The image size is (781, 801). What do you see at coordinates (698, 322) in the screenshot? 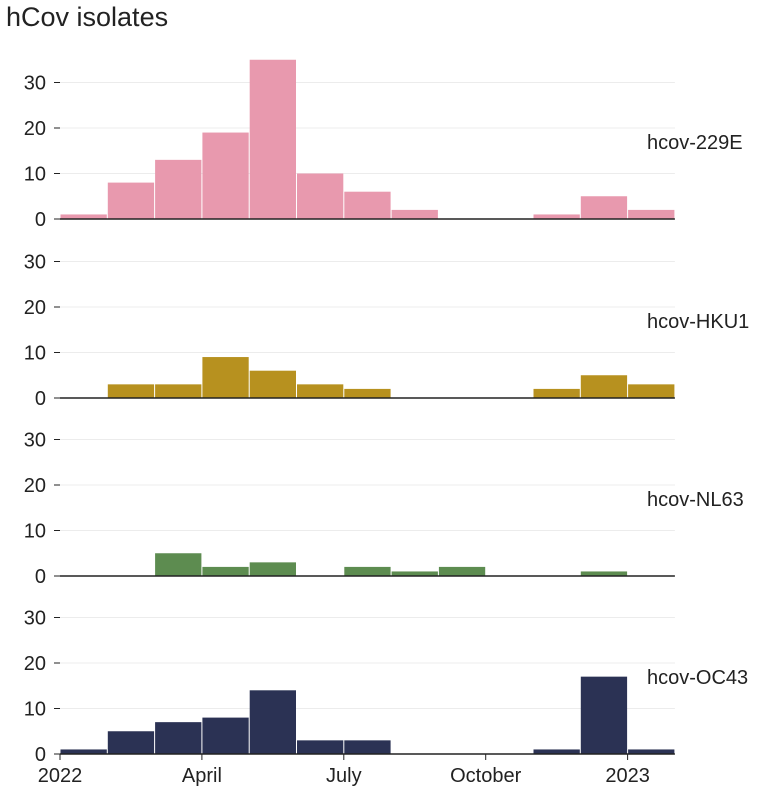
I see `facet-label: hcov-HKU1` at bounding box center [698, 322].